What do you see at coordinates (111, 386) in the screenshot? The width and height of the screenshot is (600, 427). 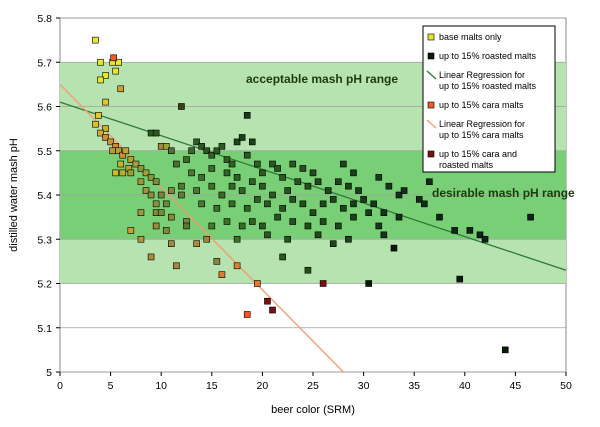 I see `x-tick-label: 5` at bounding box center [111, 386].